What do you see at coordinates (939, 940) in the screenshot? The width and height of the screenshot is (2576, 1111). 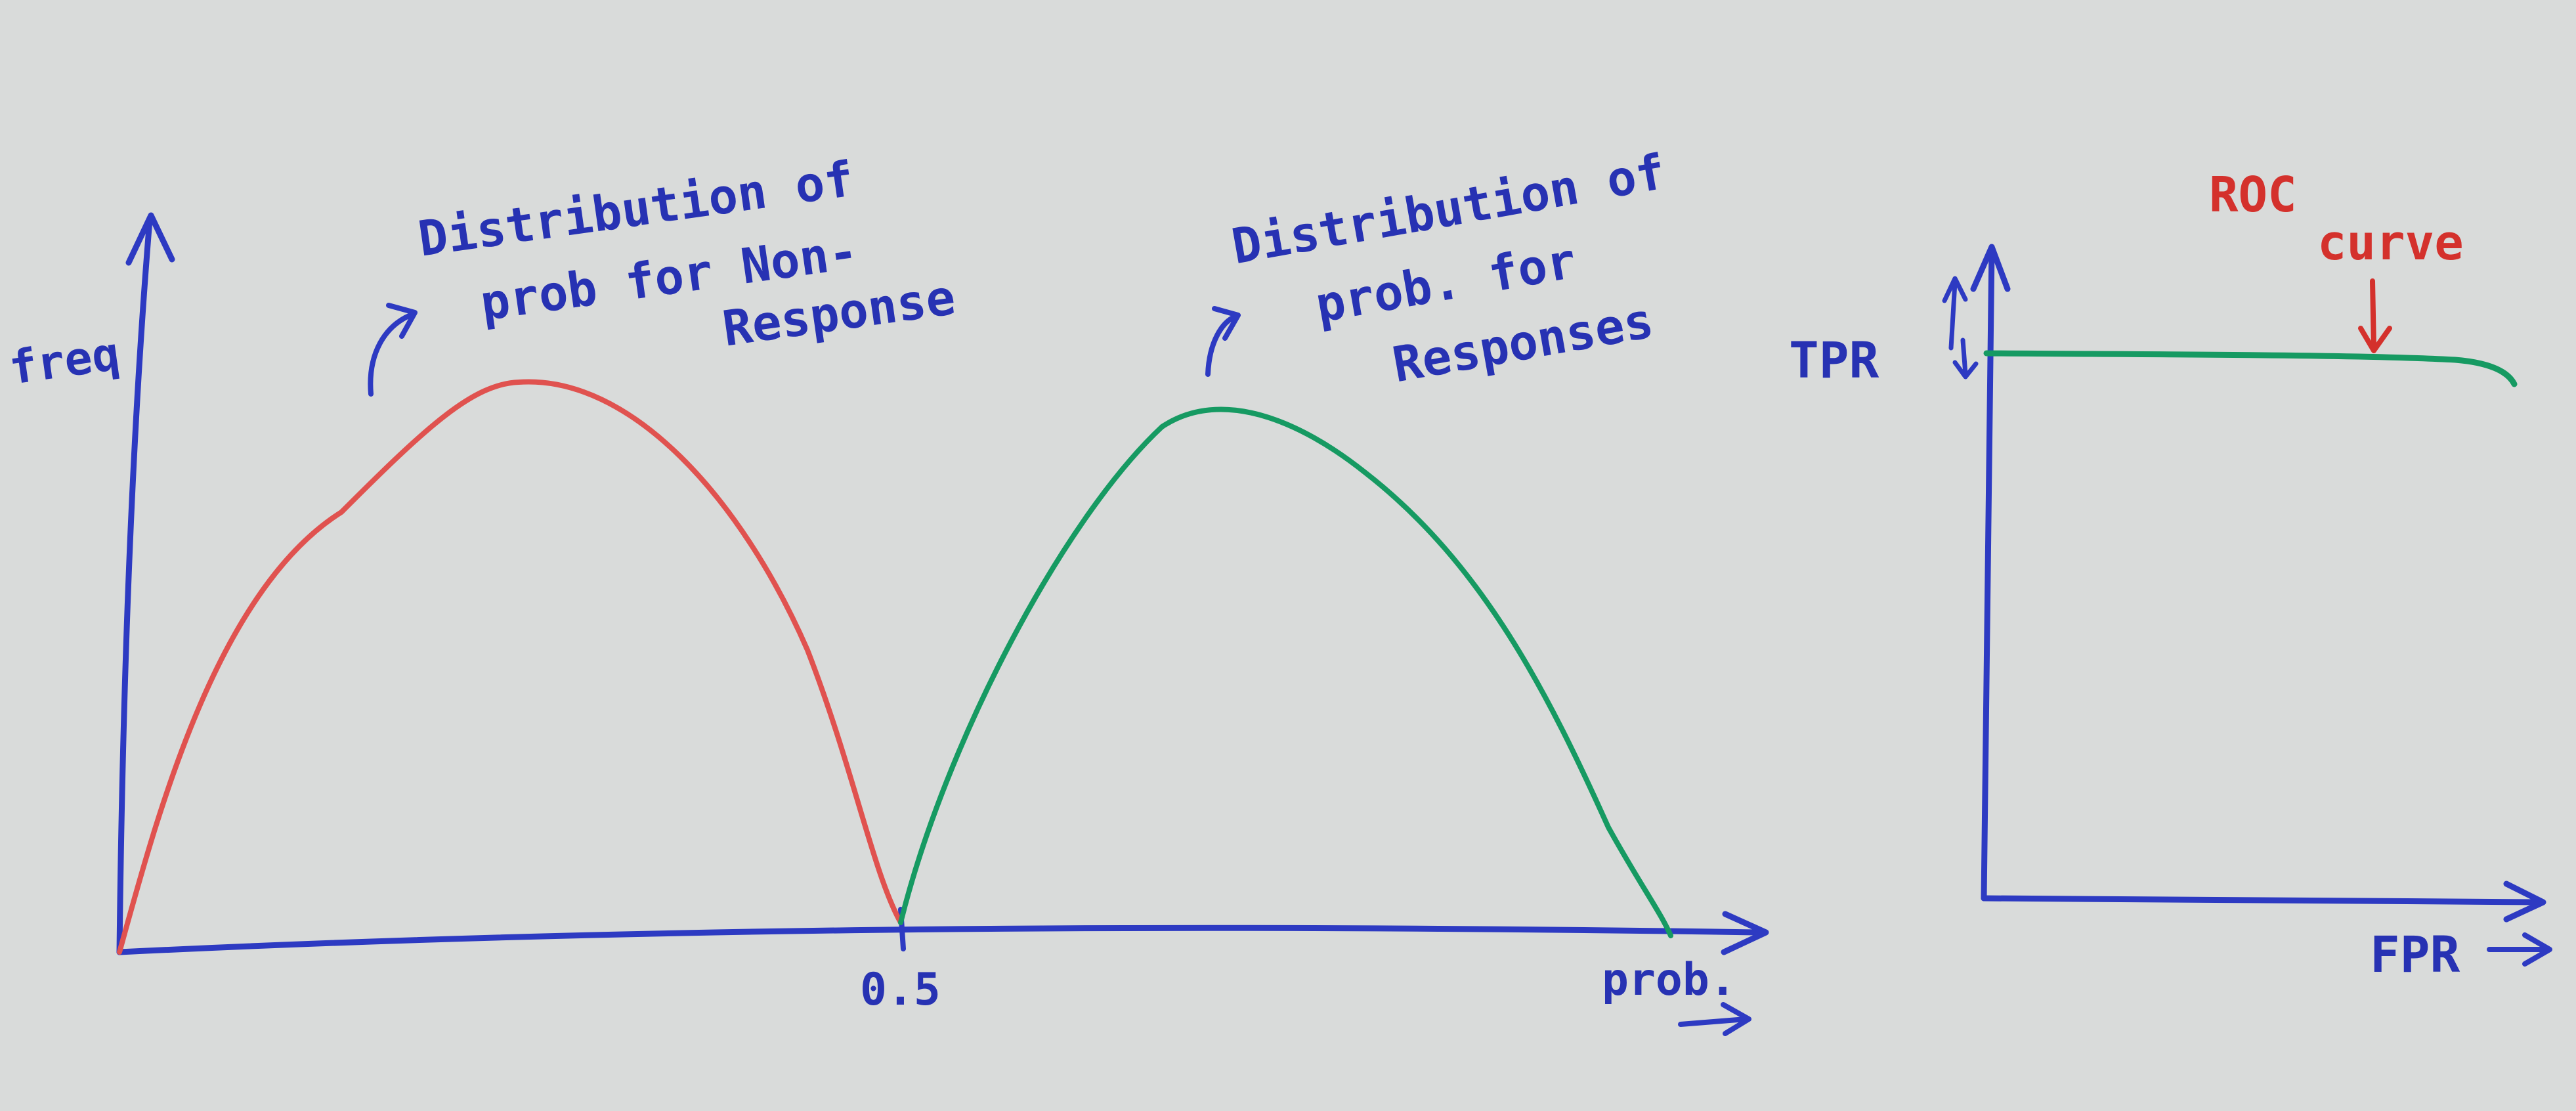 I see `prob-axis-line` at bounding box center [939, 940].